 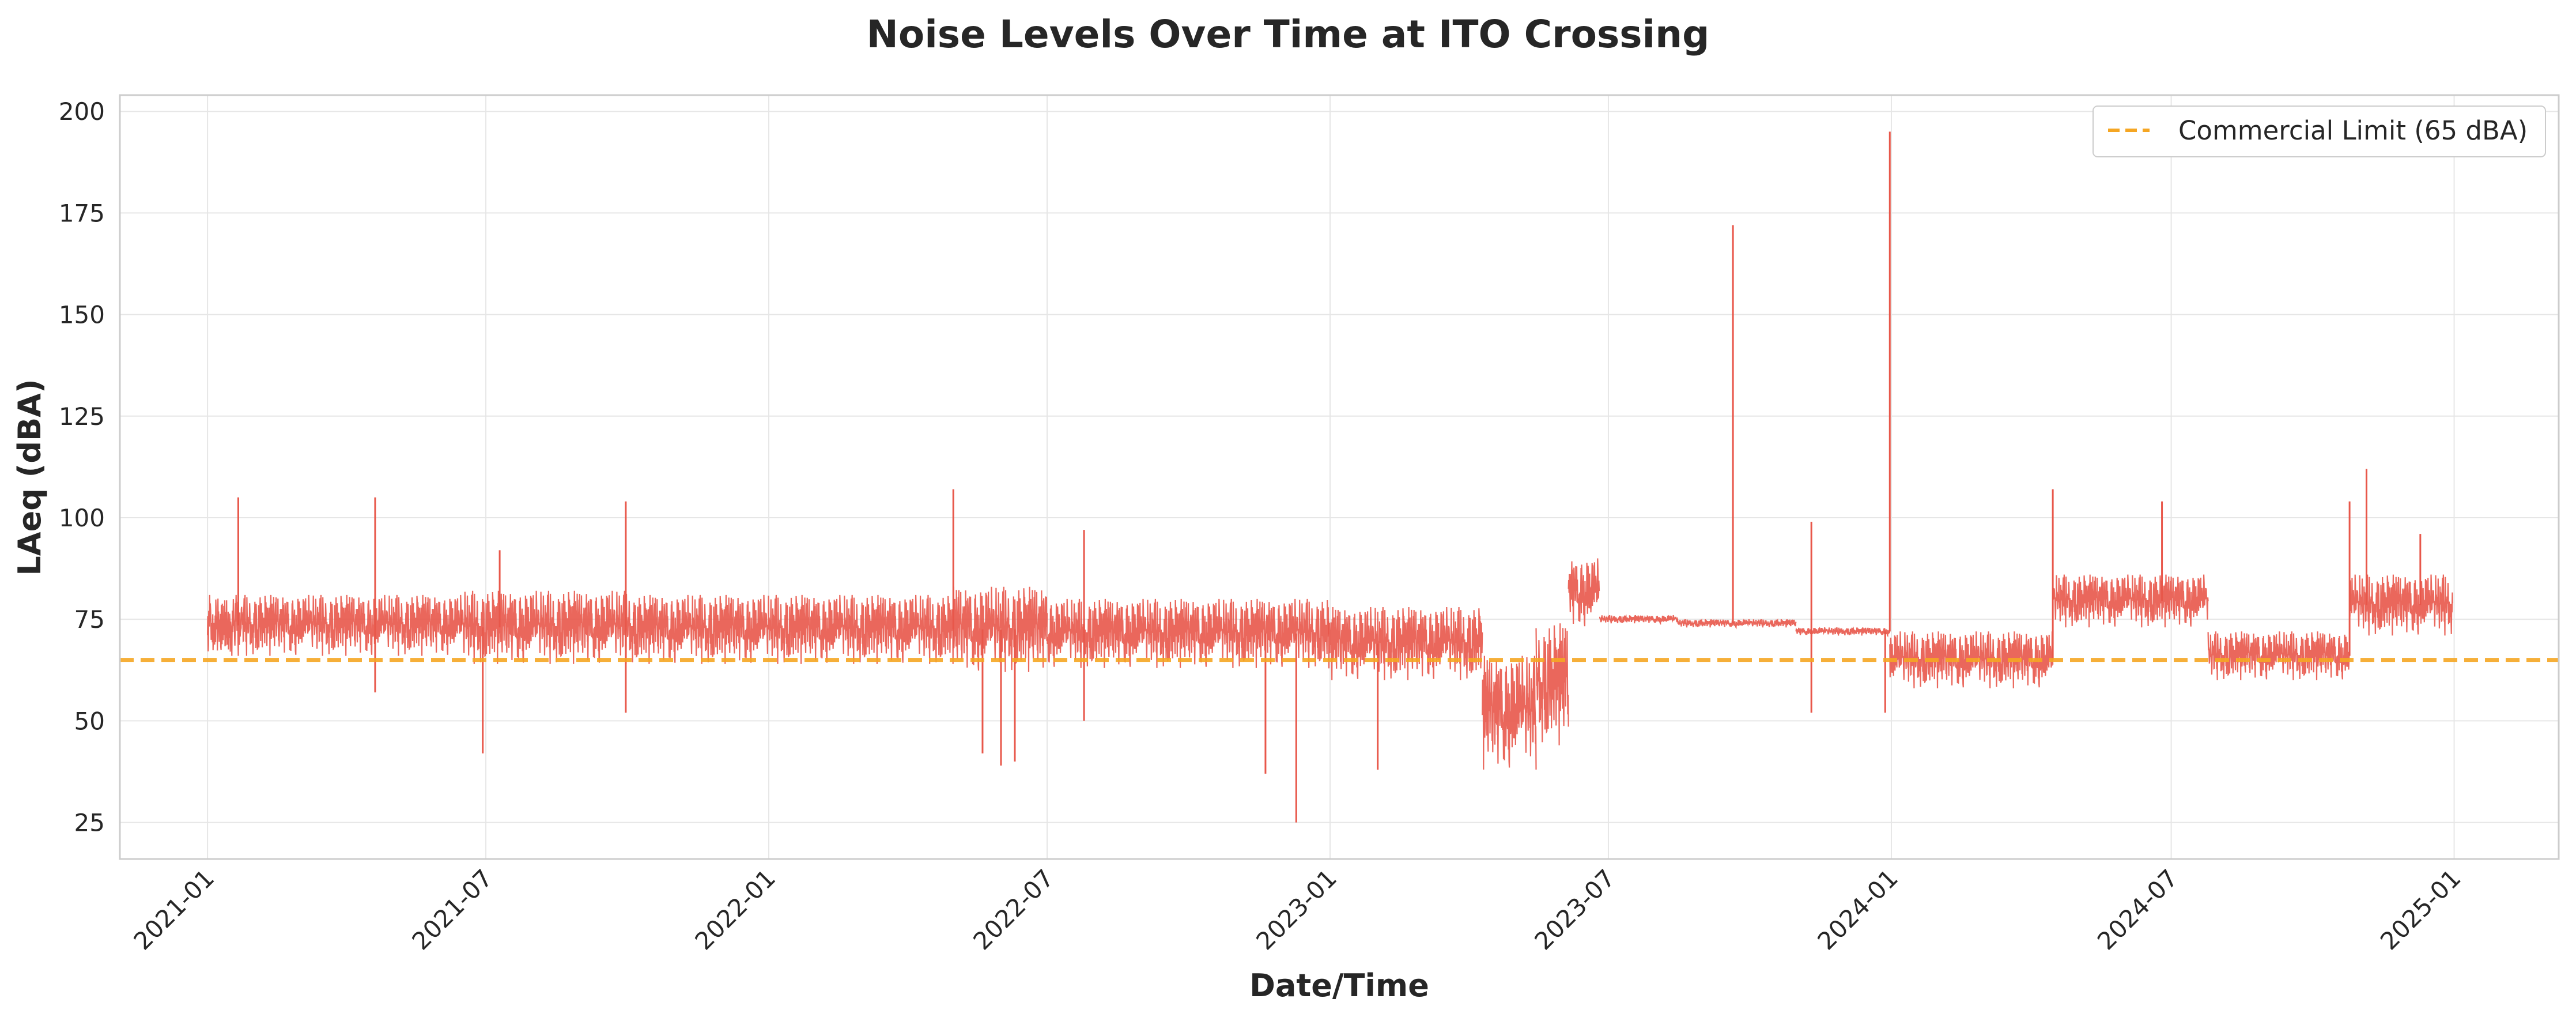 What do you see at coordinates (1339, 985) in the screenshot?
I see `x-axis-label: Date/Time` at bounding box center [1339, 985].